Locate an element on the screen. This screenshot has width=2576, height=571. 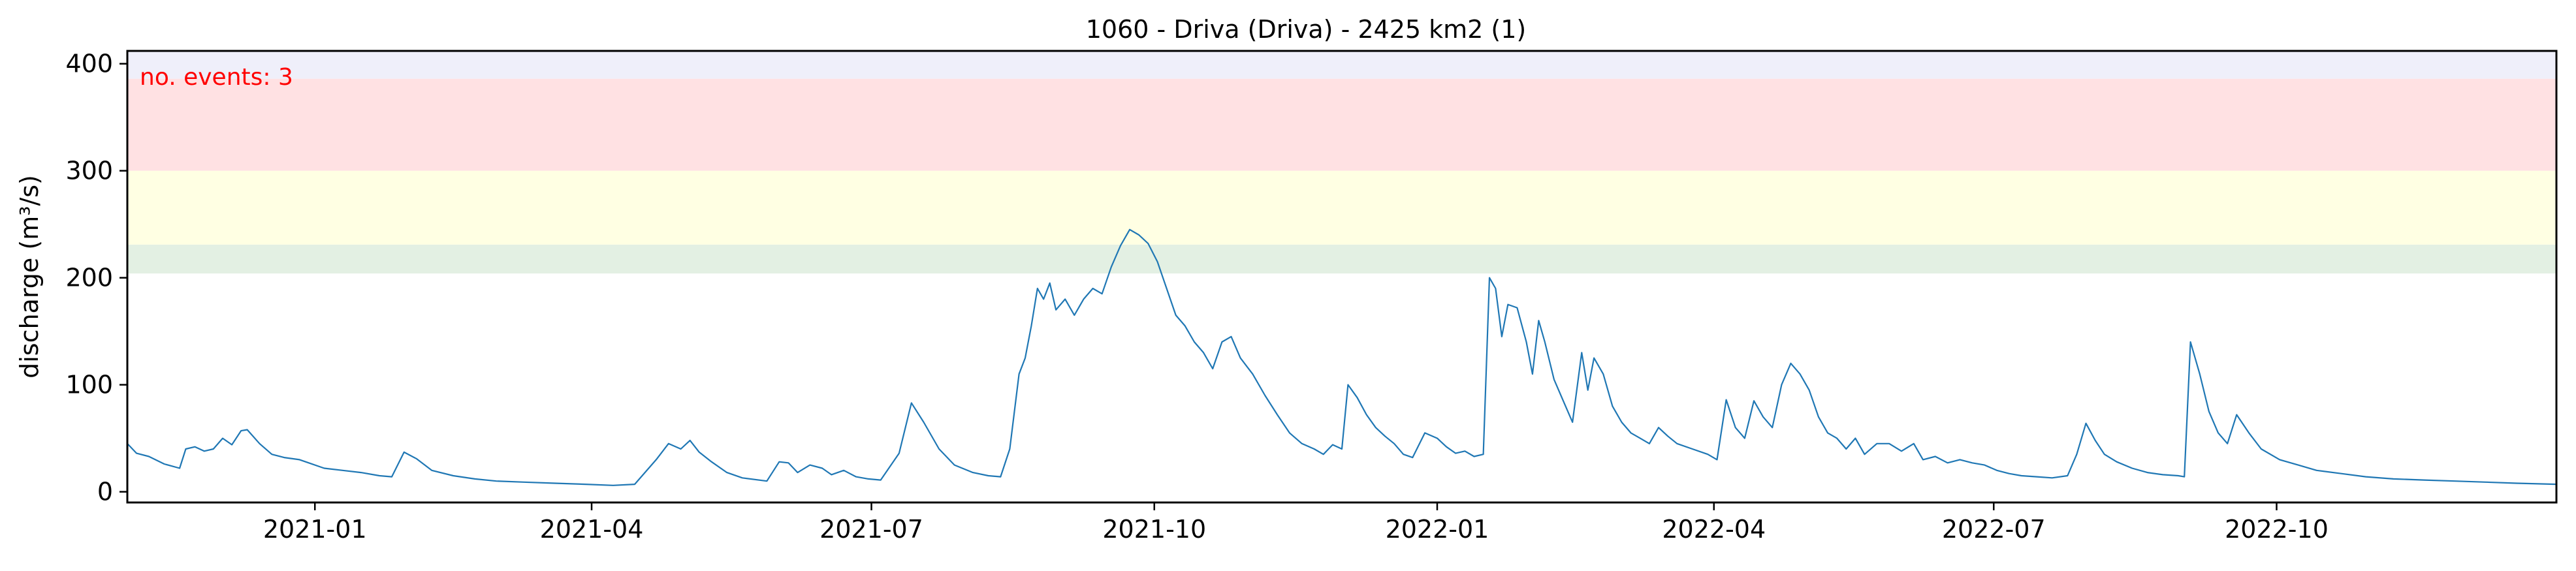
y-tick-label-3: 300 is located at coordinates (89, 171).